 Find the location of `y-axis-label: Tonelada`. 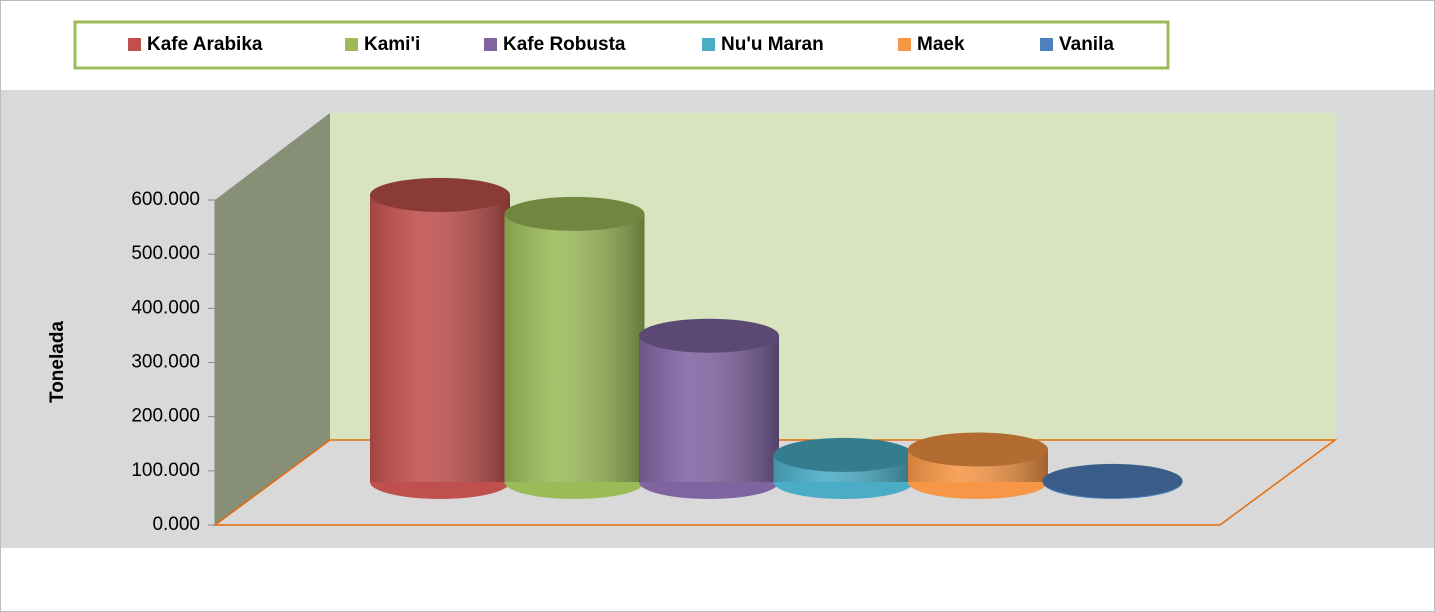

y-axis-label: Tonelada is located at coordinates (57, 362).